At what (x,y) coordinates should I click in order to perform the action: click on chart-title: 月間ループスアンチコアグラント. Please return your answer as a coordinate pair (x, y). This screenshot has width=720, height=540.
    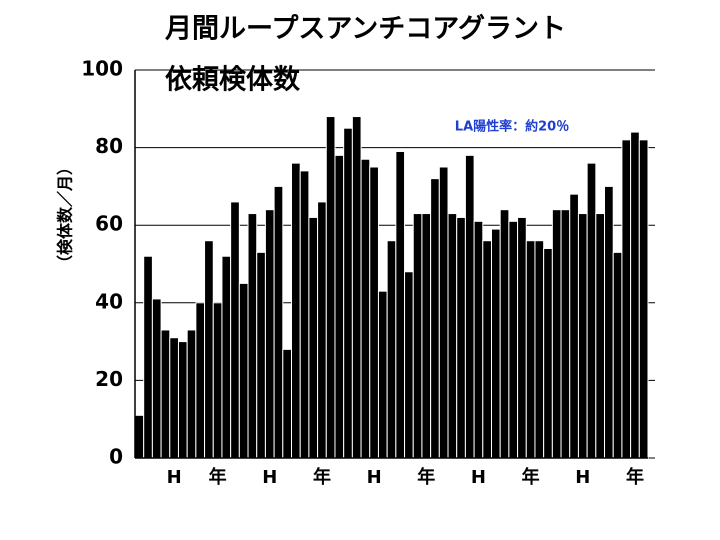
    Looking at the image, I should click on (365, 29).